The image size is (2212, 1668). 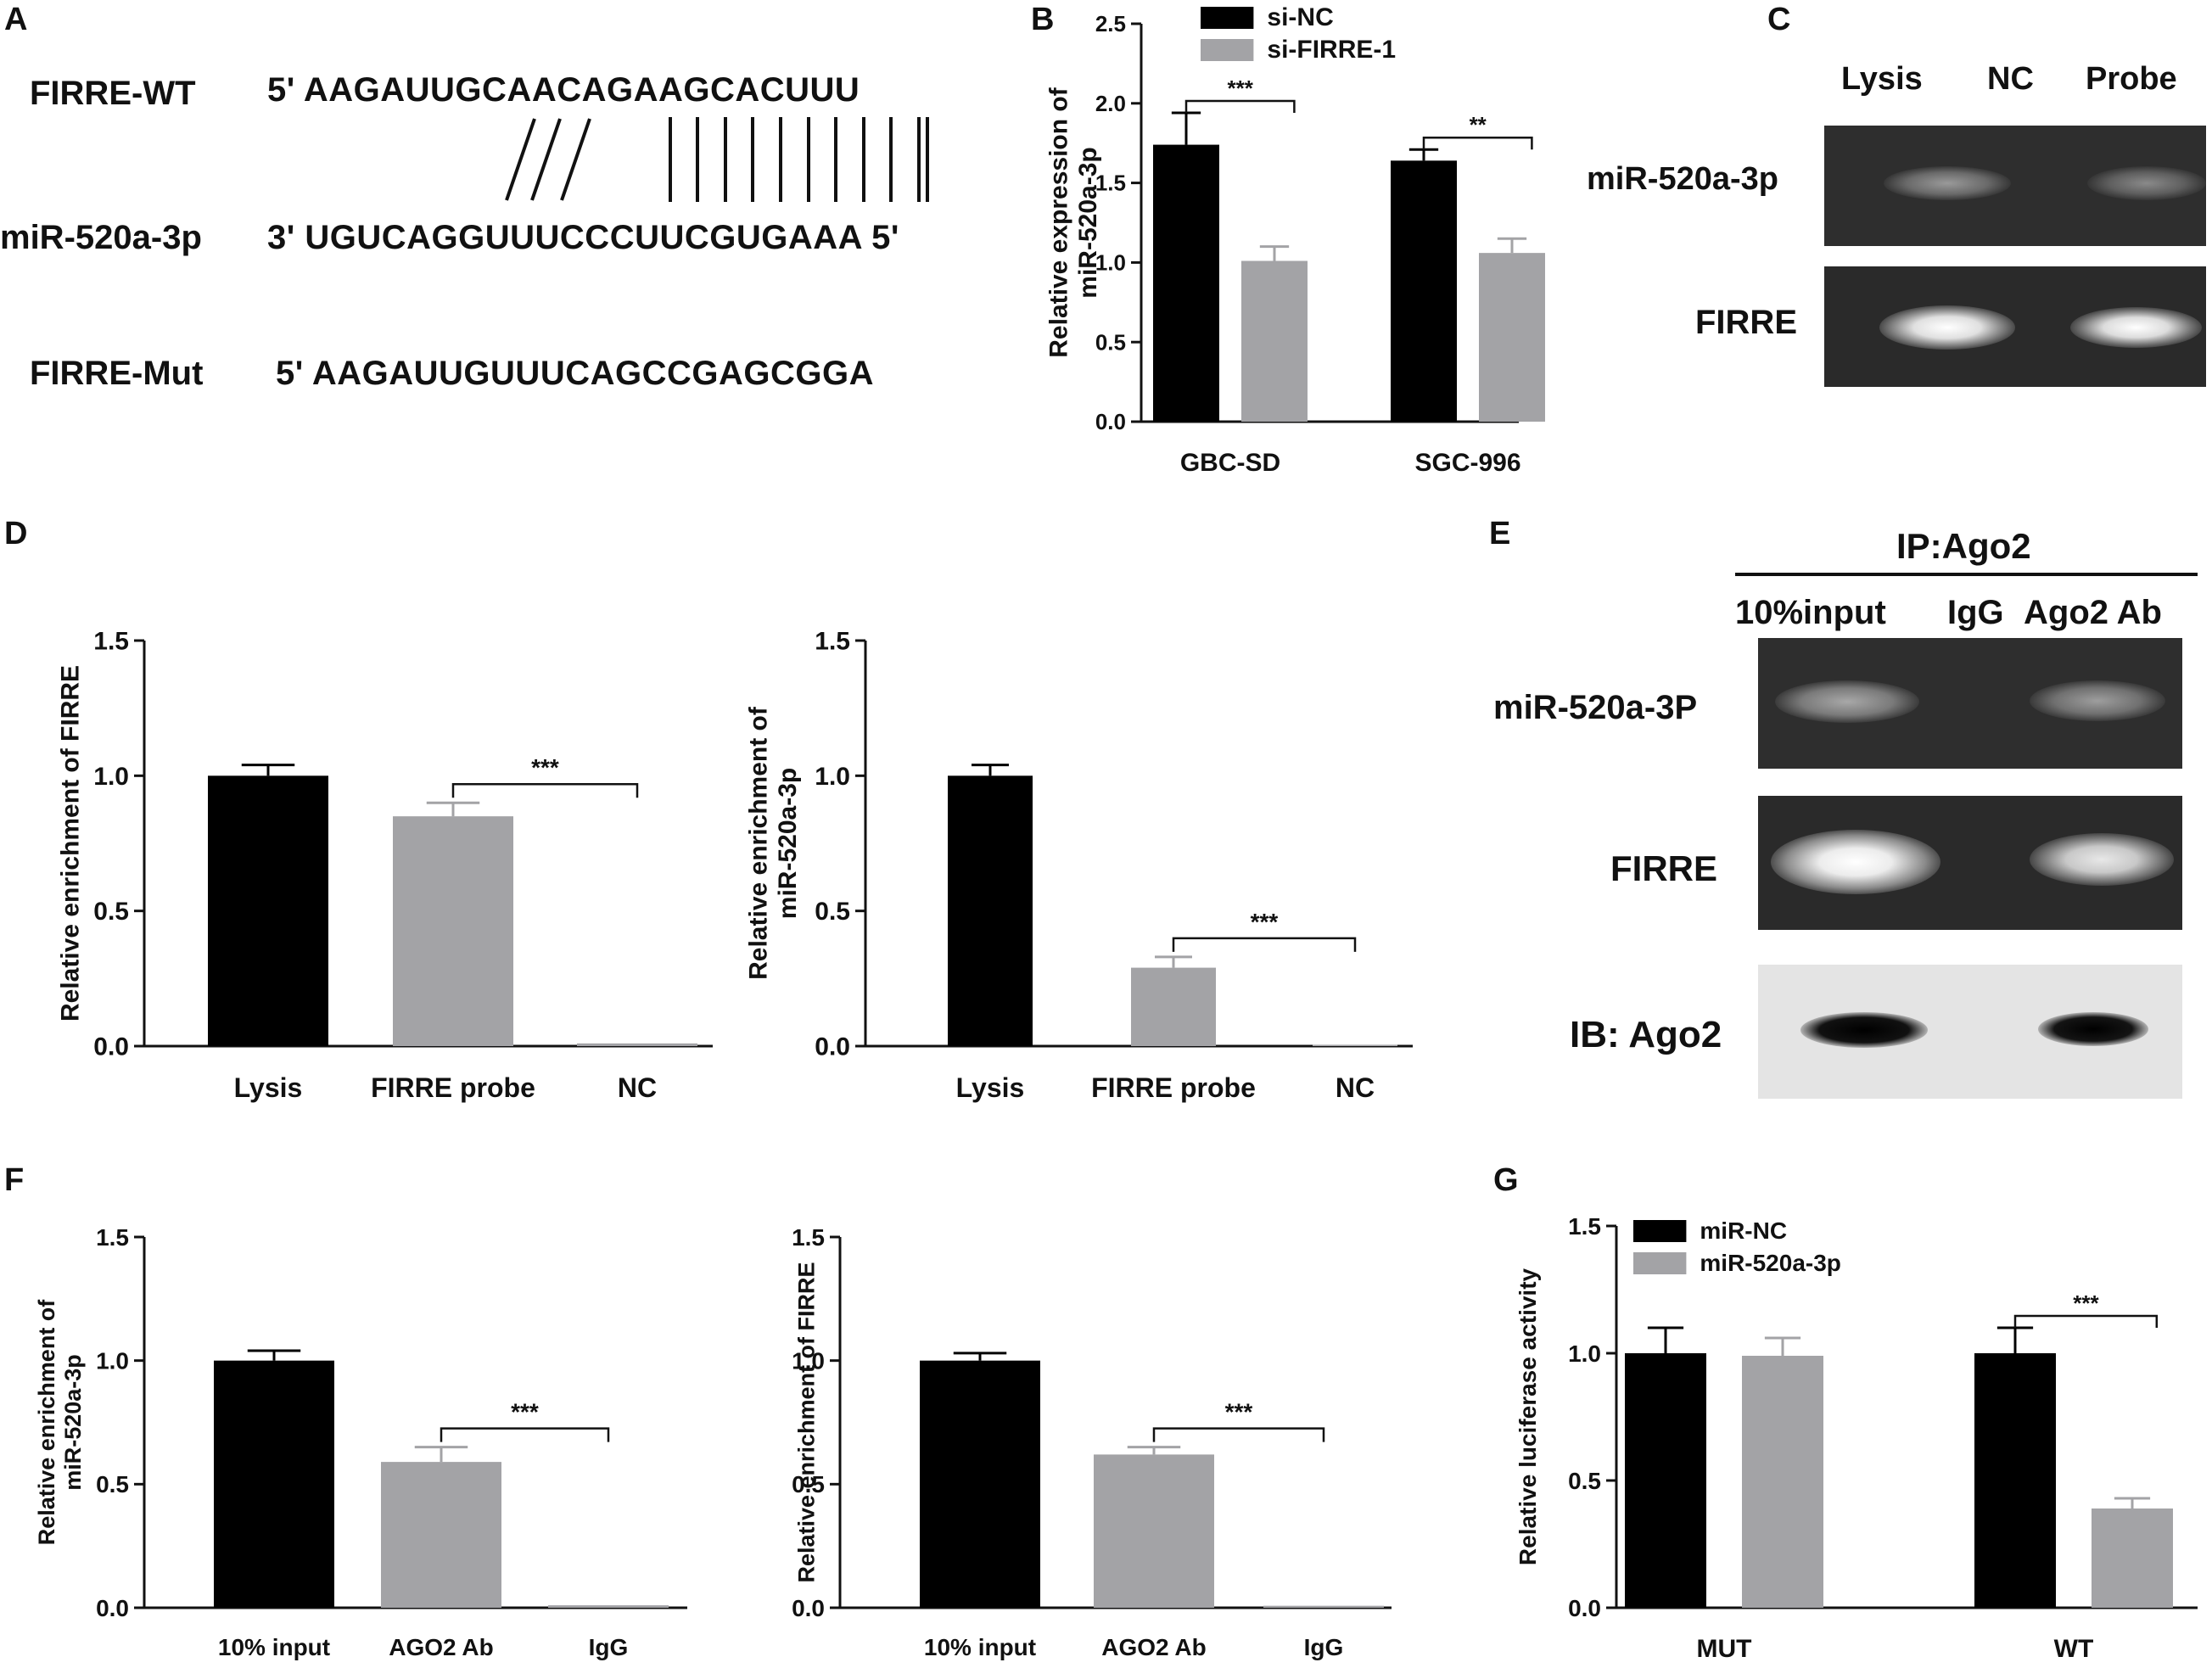 I want to click on panel-letter-a: A, so click(x=16, y=19).